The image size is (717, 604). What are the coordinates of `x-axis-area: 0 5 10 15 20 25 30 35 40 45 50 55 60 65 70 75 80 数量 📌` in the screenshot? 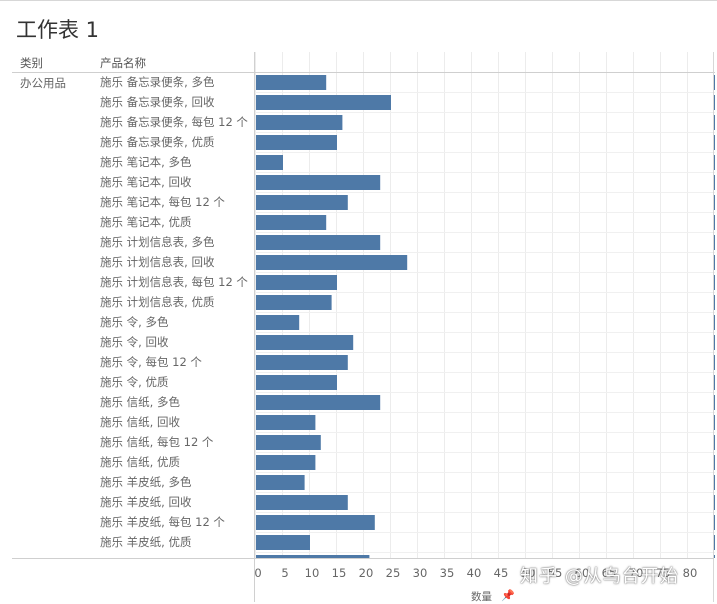 It's located at (358, 580).